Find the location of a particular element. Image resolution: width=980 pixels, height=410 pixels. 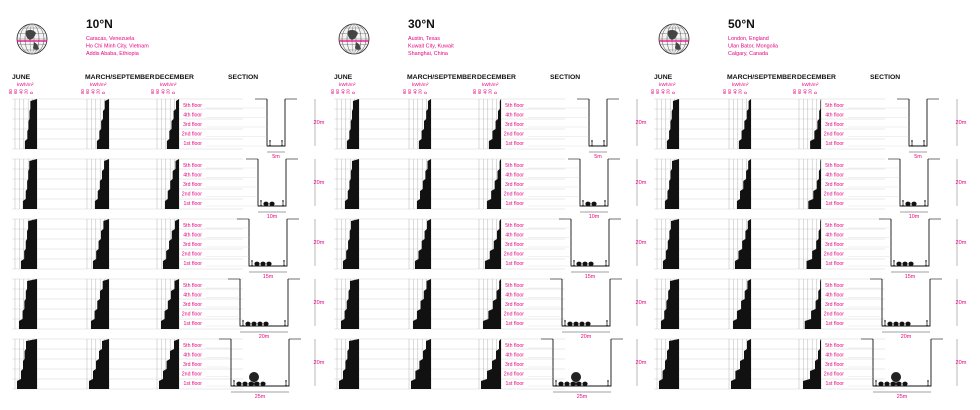

city-label: Caracas, Venezuela is located at coordinates (110, 39).